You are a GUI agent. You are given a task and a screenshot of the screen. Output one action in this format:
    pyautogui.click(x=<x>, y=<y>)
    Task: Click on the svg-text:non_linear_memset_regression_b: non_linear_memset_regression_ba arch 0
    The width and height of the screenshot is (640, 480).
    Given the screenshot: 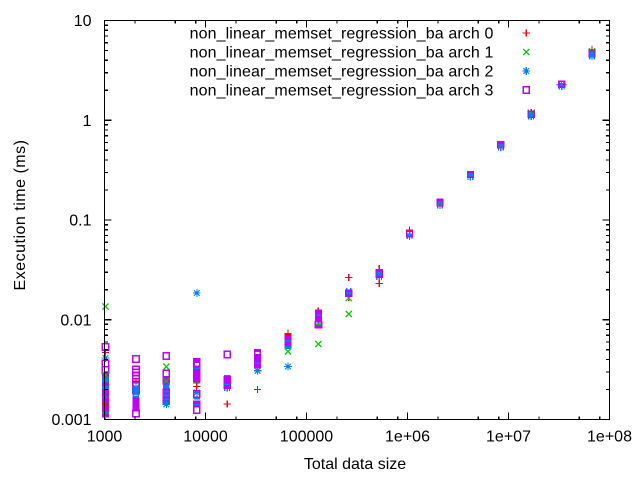 What is the action you would take?
    pyautogui.click(x=342, y=34)
    